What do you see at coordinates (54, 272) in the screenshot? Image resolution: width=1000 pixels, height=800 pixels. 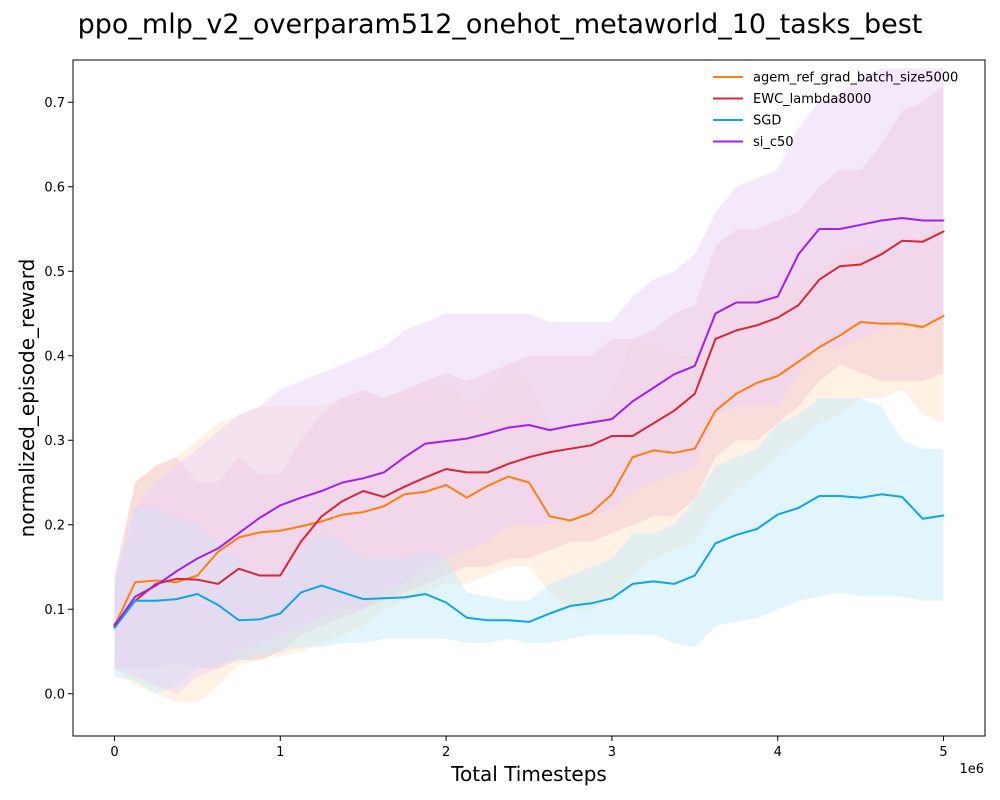 I see `y-tick-label-5: 0.5` at bounding box center [54, 272].